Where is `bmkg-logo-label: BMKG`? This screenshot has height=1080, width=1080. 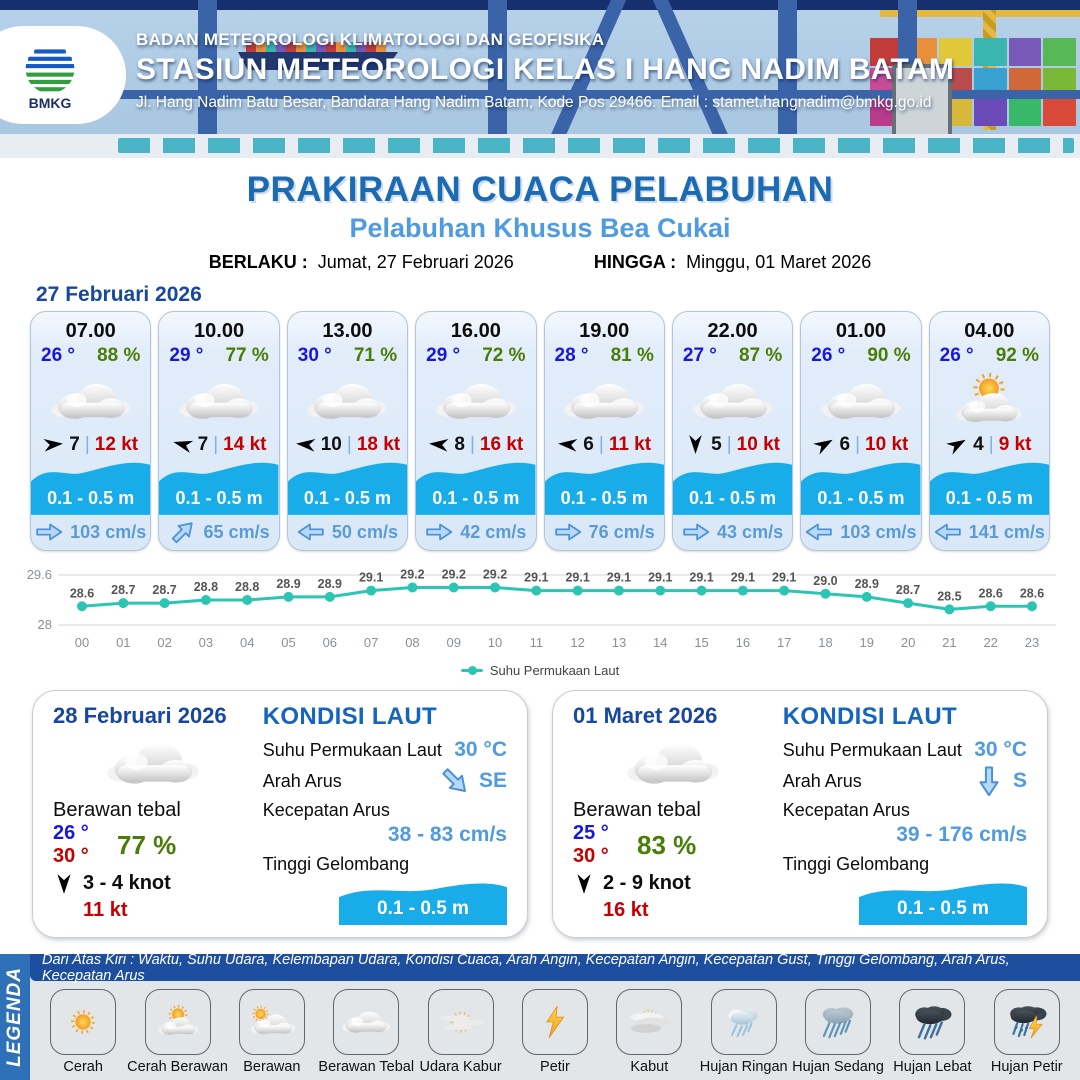
bmkg-logo-label: BMKG is located at coordinates (50, 103).